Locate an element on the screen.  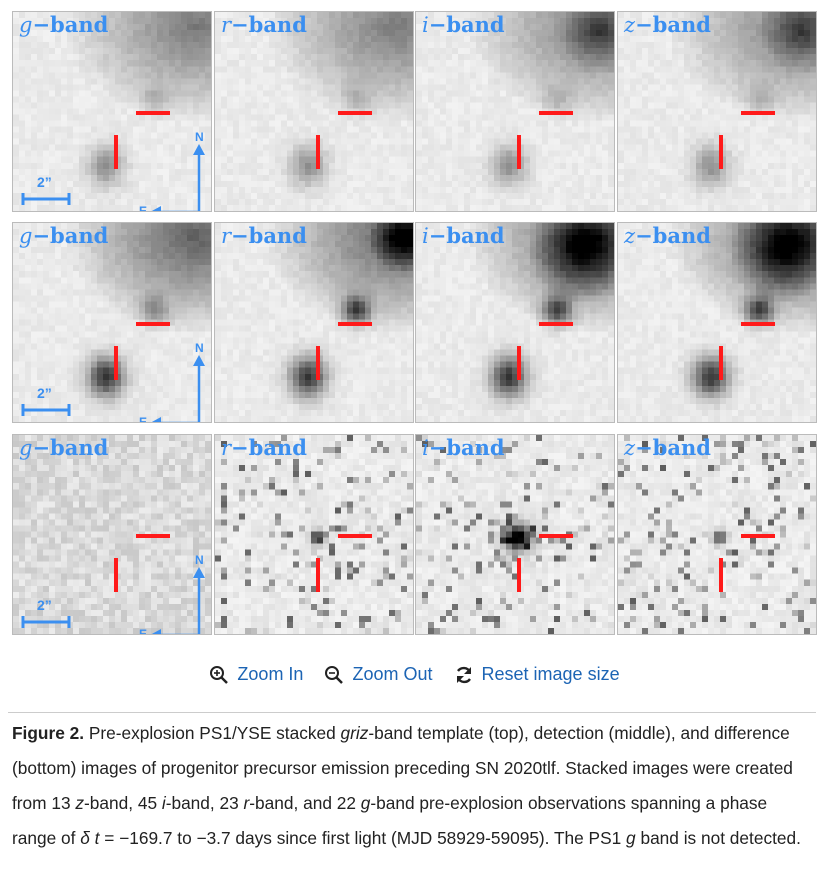
caption-label: Figure 2. is located at coordinates (48, 733).